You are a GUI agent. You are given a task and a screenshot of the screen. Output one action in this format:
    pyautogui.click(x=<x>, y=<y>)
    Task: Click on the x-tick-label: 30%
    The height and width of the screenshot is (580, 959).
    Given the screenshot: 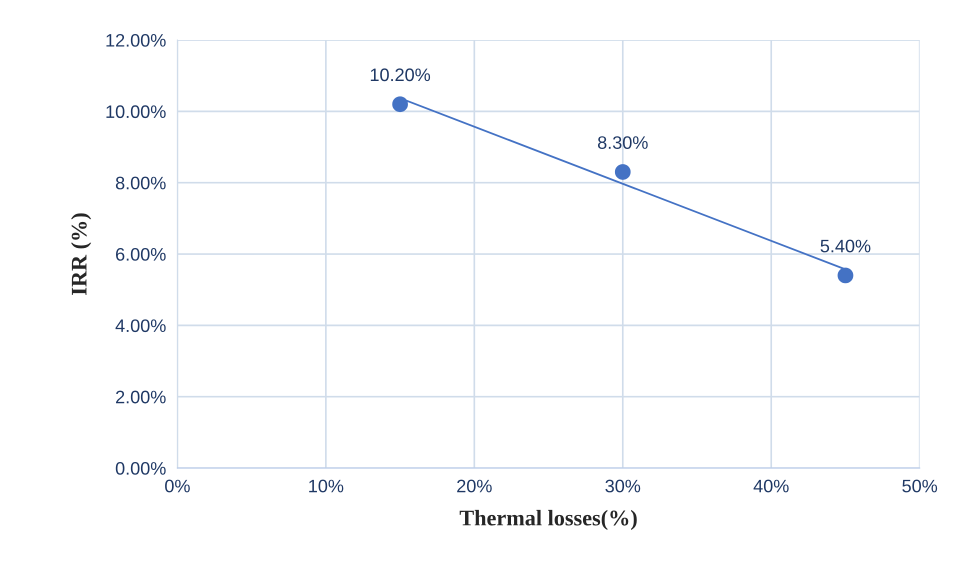 What is the action you would take?
    pyautogui.click(x=622, y=486)
    